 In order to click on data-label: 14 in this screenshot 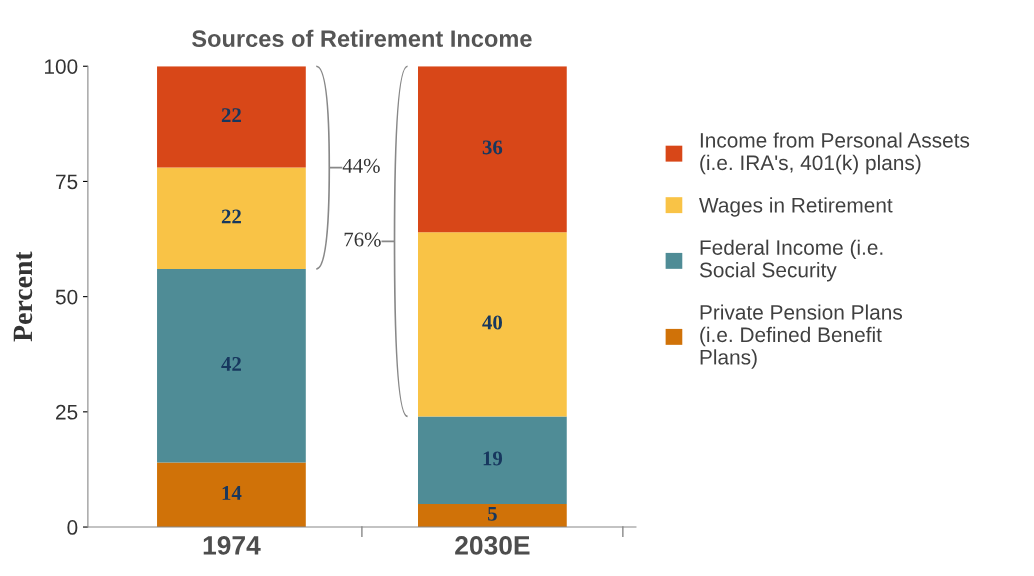, I will do `click(232, 493)`.